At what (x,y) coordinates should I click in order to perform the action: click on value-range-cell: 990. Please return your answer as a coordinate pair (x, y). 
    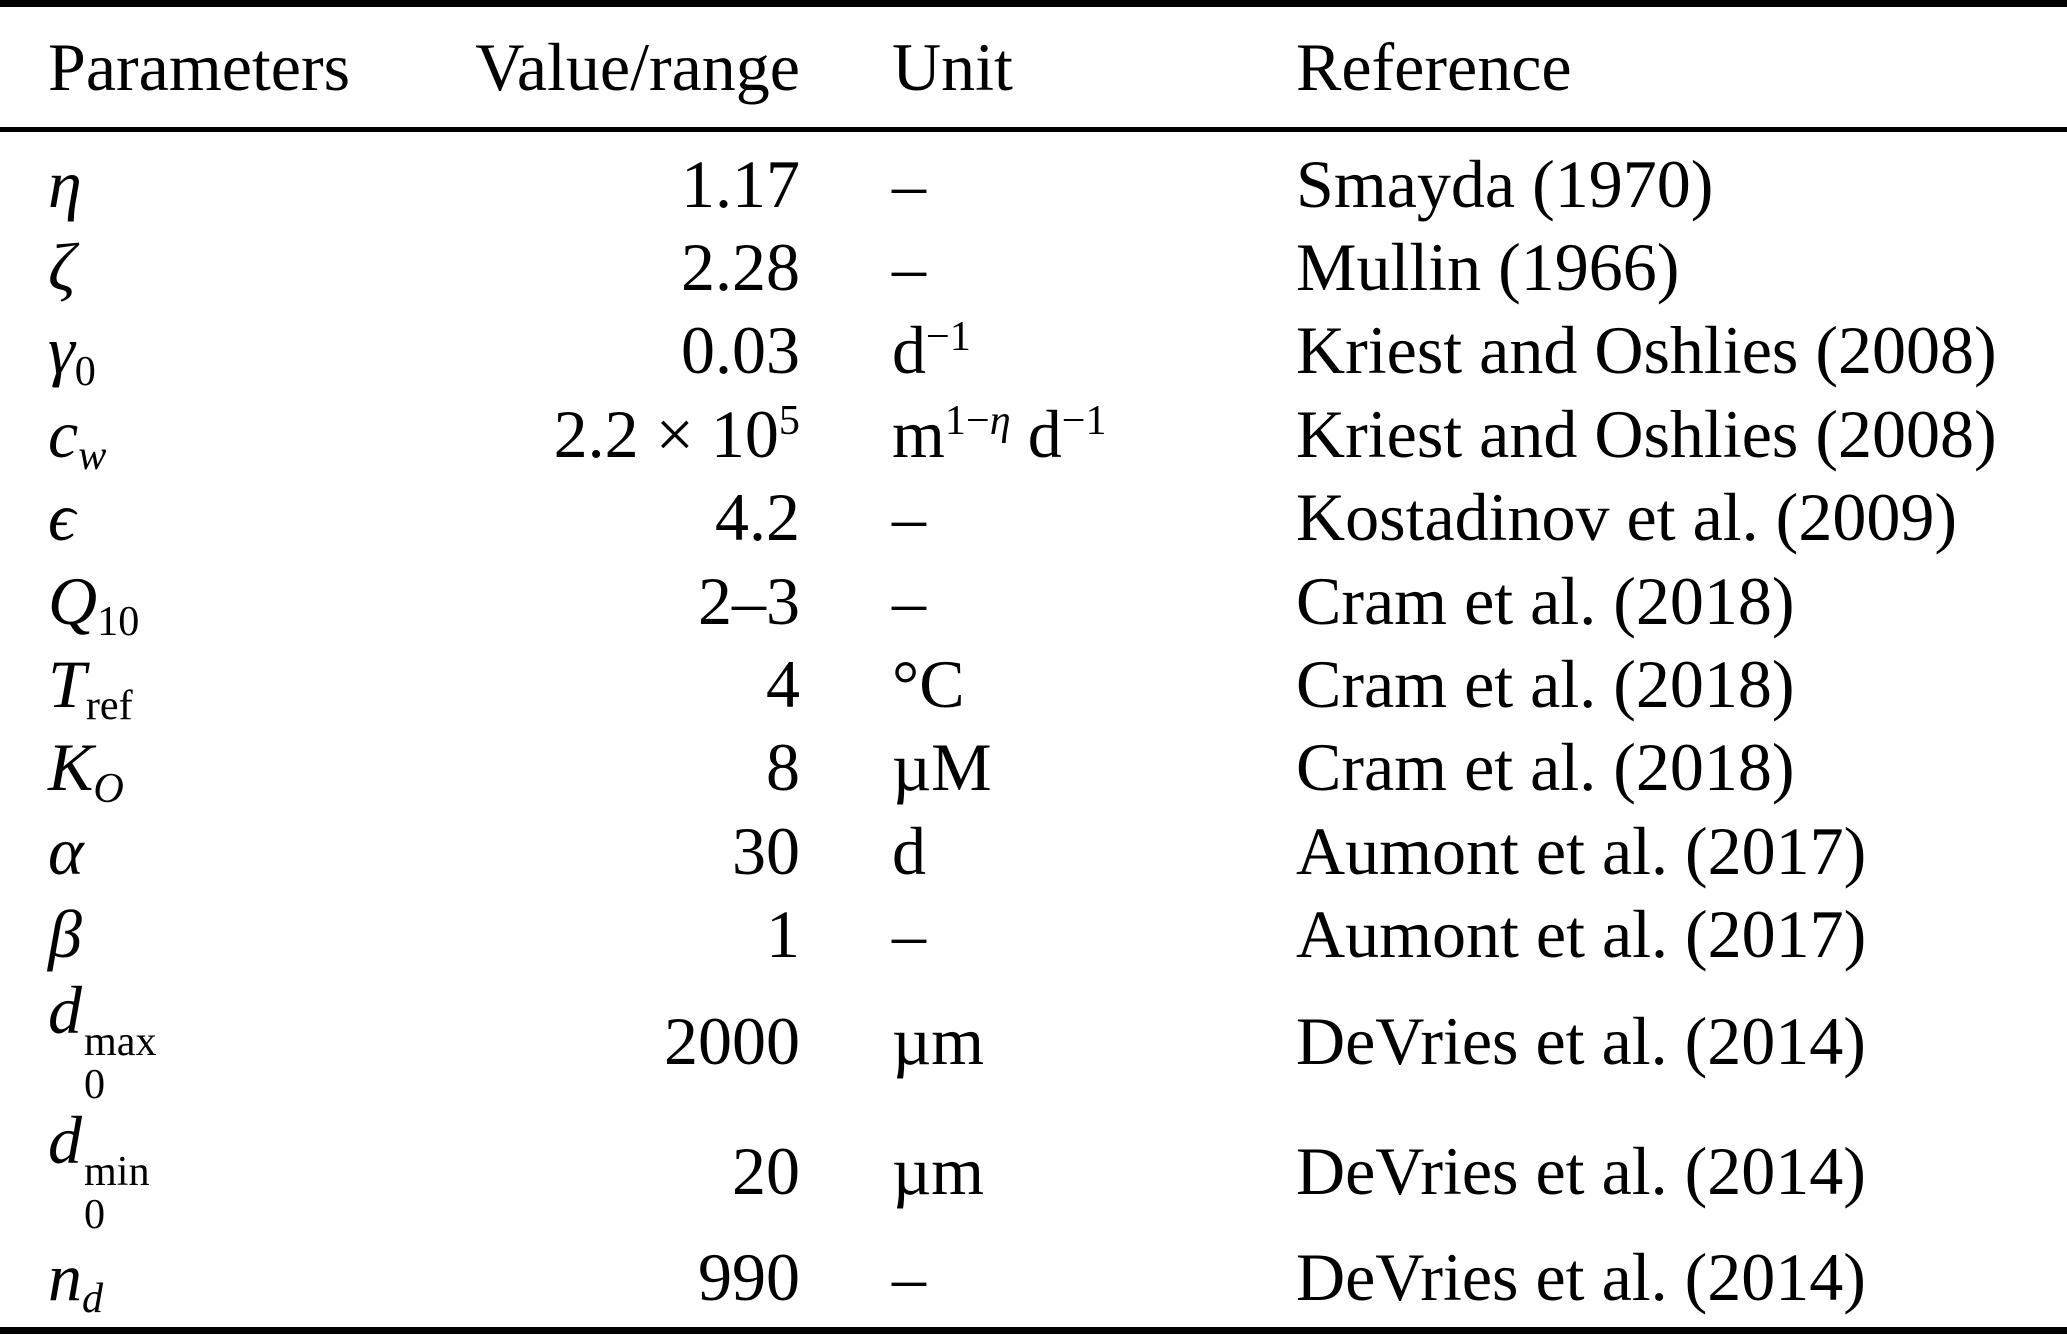
    Looking at the image, I should click on (749, 1277).